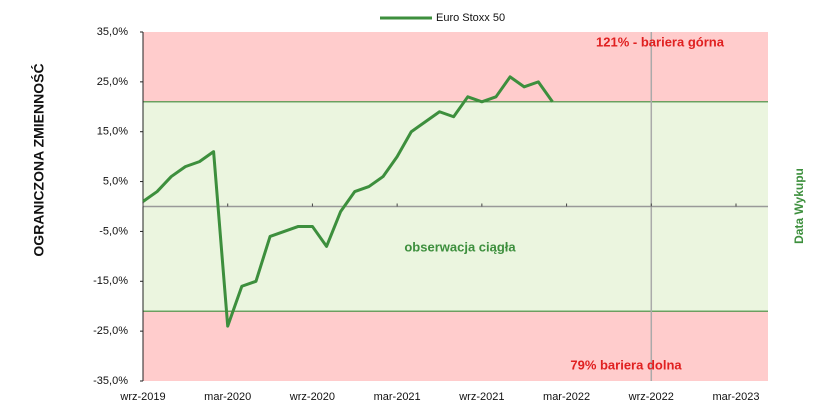 The image size is (814, 411). Describe the element at coordinates (110, 331) in the screenshot. I see `y-tick-label: -25,0%` at that location.